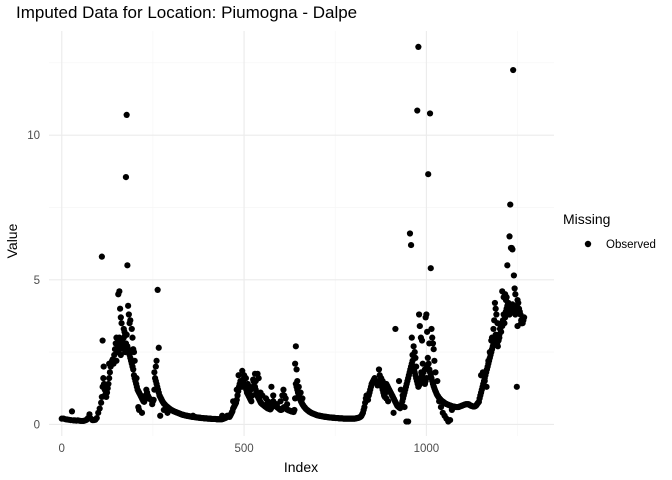 Image resolution: width=672 pixels, height=480 pixels. What do you see at coordinates (33, 136) in the screenshot?
I see `y-tick-label: 10` at bounding box center [33, 136].